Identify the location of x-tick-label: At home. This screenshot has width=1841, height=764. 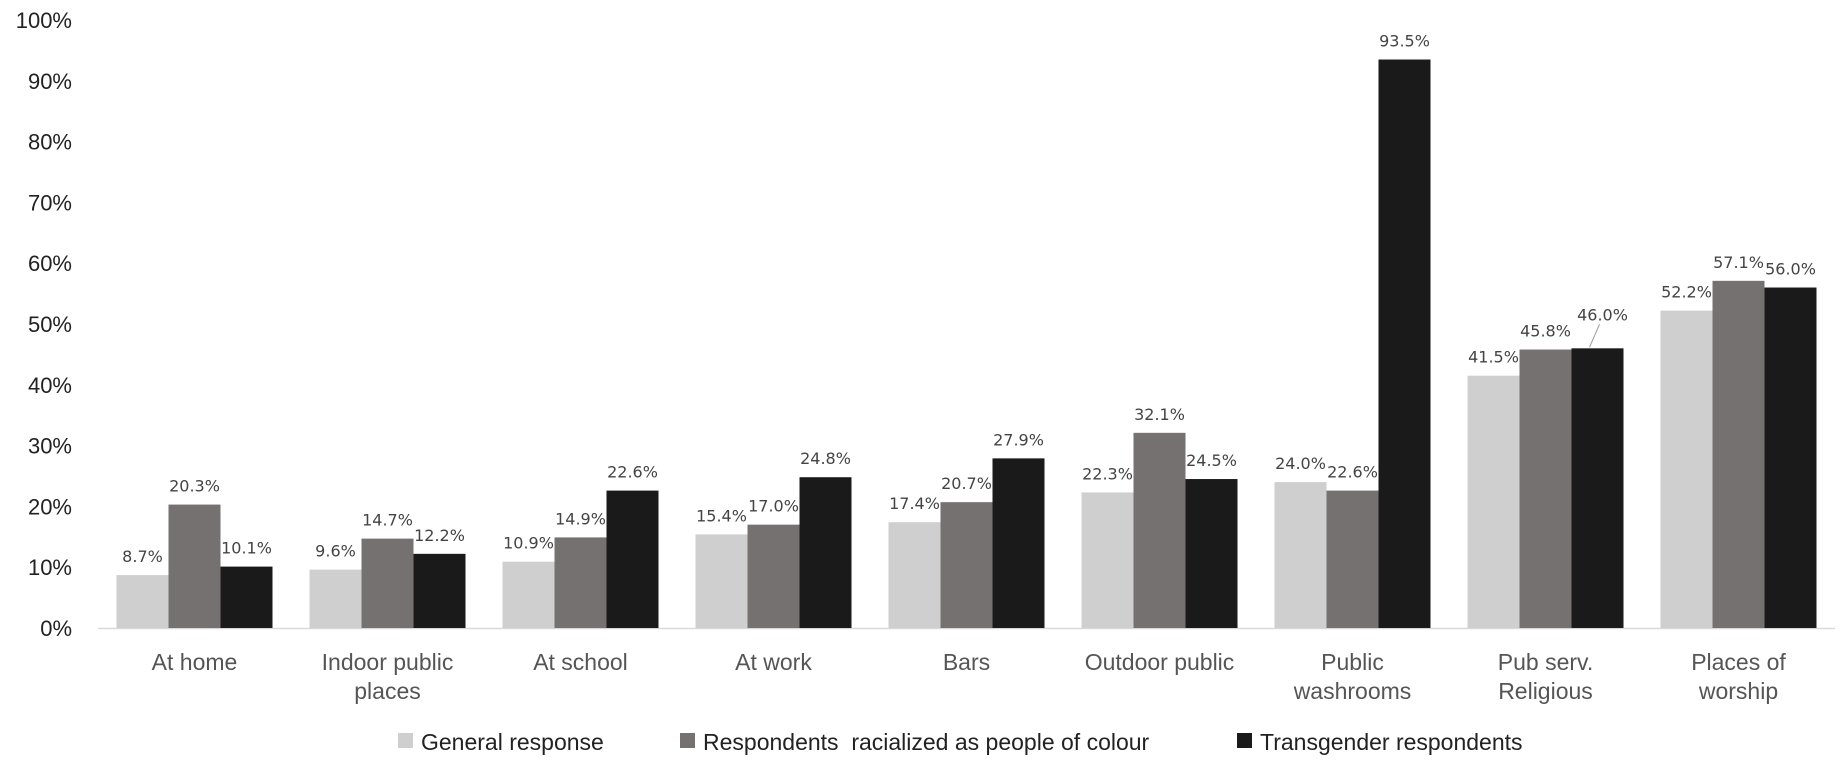
(195, 662).